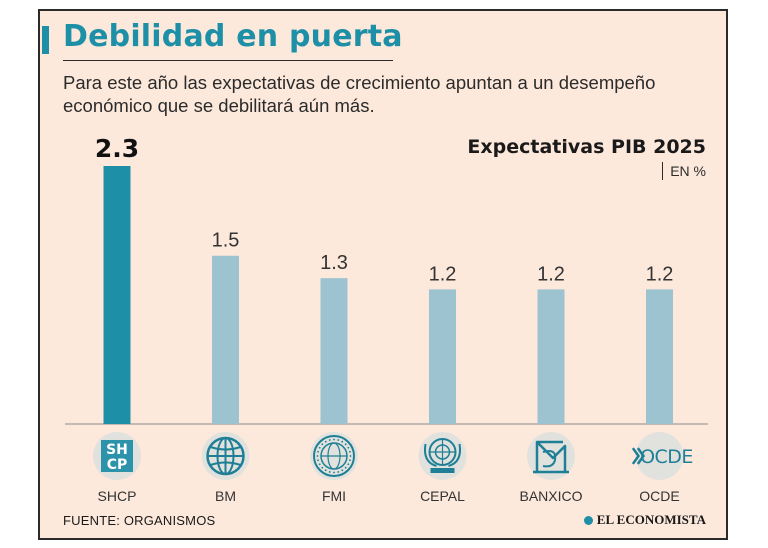 The height and width of the screenshot is (548, 768). I want to click on data-label-ocde: 1.2, so click(660, 274).